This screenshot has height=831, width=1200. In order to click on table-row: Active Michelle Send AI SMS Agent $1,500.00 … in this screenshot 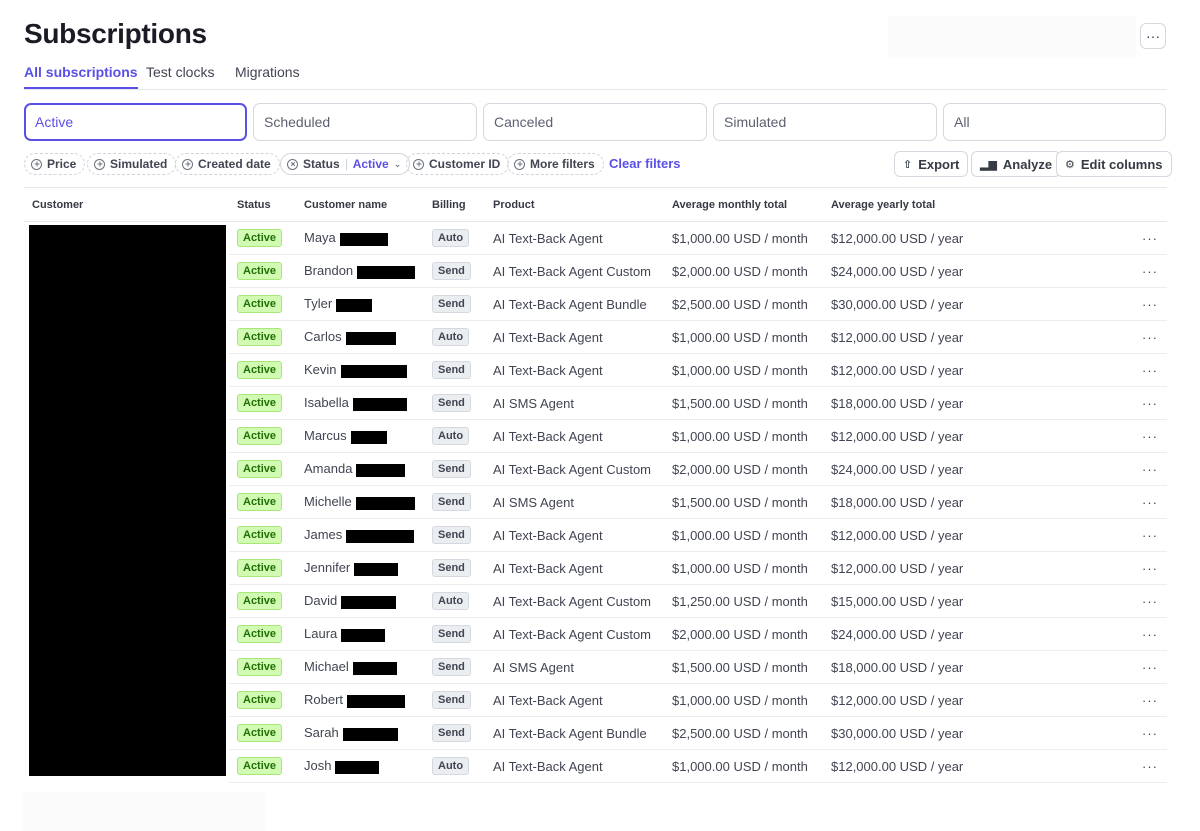, I will do `click(595, 502)`.